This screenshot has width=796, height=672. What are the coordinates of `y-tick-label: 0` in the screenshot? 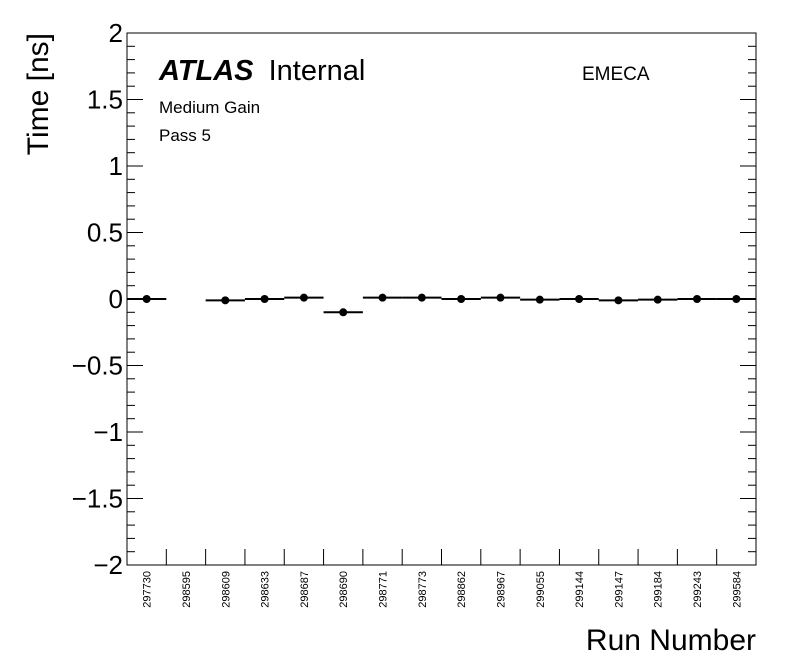 It's located at (116, 299).